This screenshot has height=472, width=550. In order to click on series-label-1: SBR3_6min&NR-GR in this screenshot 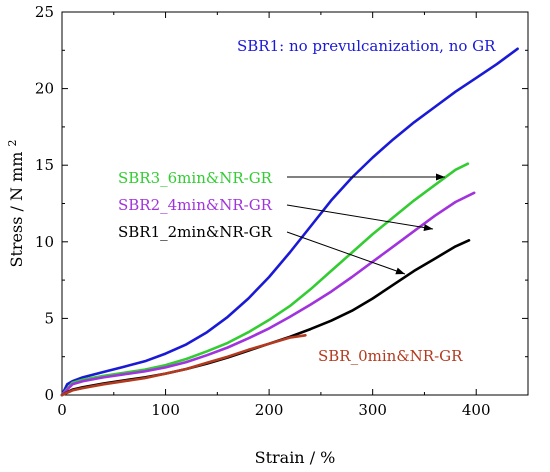, I will do `click(195, 178)`.